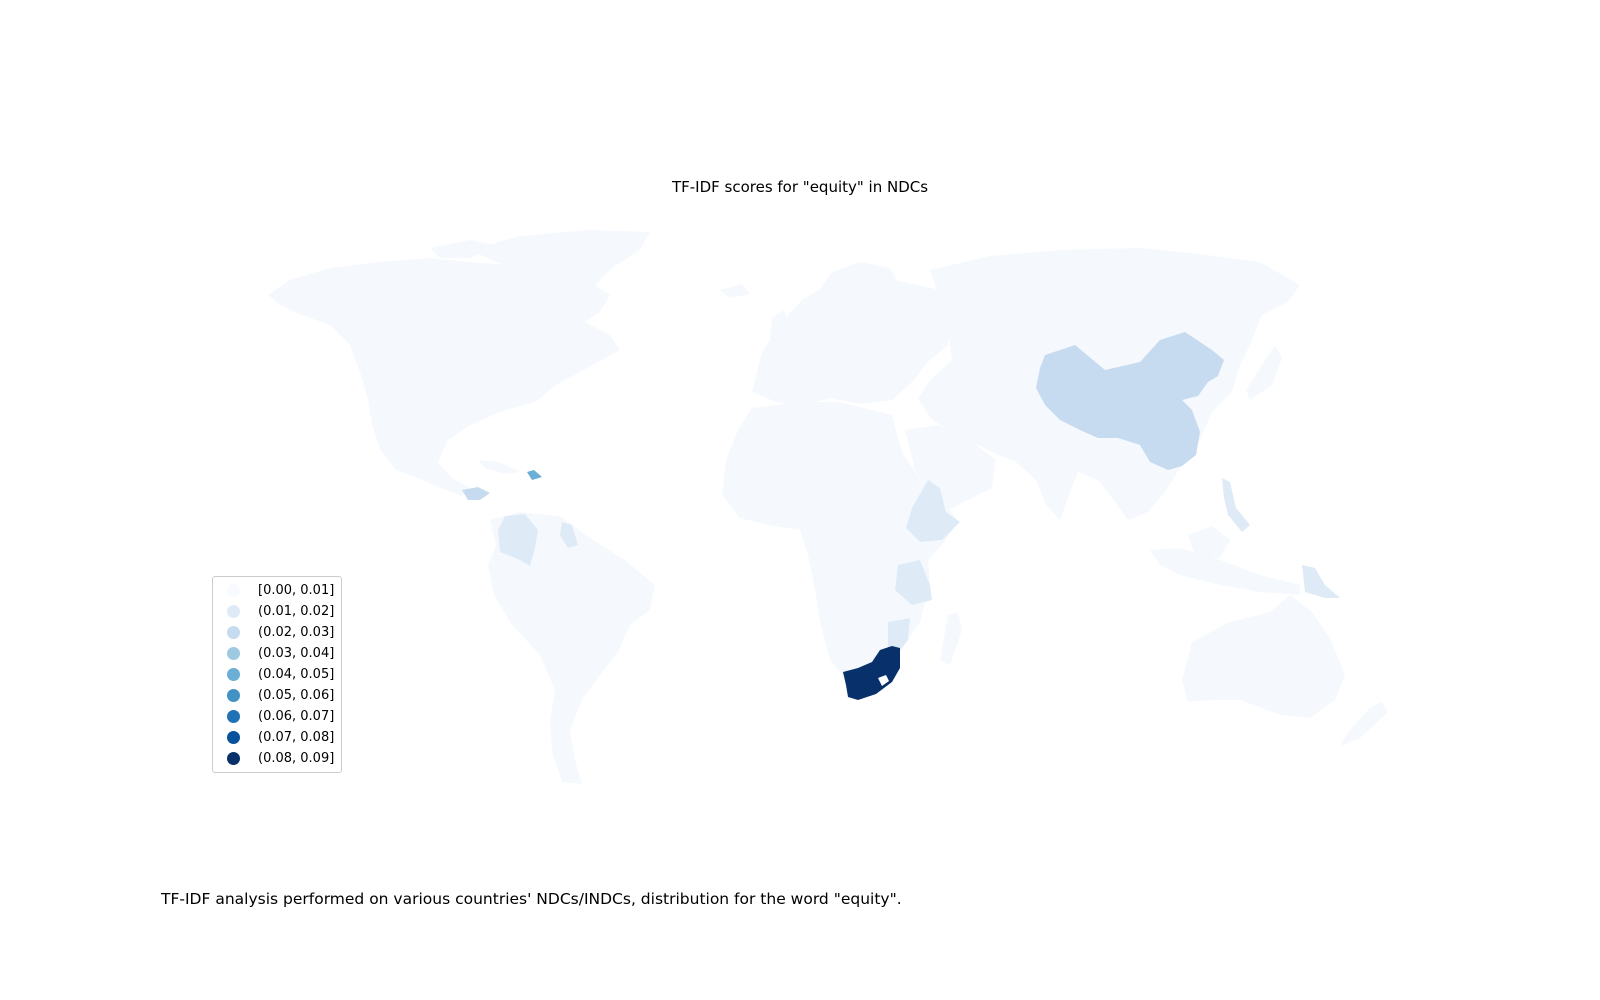 The width and height of the screenshot is (1600, 1000). Describe the element at coordinates (476, 493) in the screenshot. I see `region-central-america` at that location.